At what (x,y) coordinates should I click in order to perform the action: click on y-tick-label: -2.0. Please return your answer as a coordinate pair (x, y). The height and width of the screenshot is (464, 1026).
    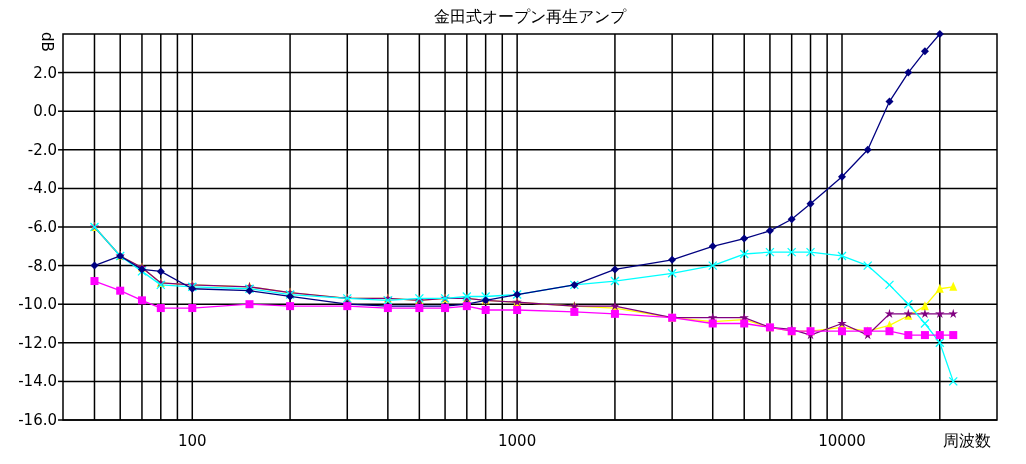
    Looking at the image, I should click on (42, 149).